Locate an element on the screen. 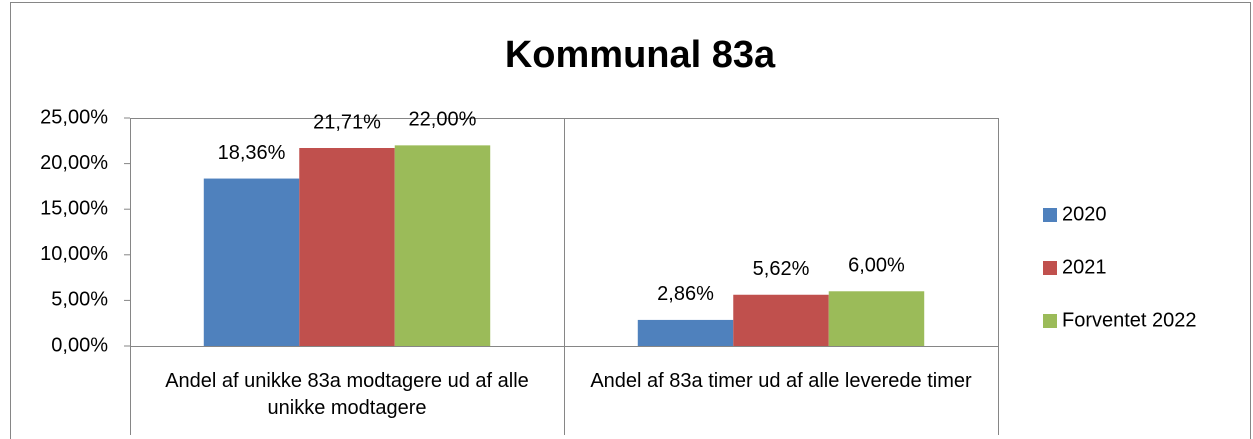 The image size is (1253, 439). data-label: 6,00% is located at coordinates (876, 266).